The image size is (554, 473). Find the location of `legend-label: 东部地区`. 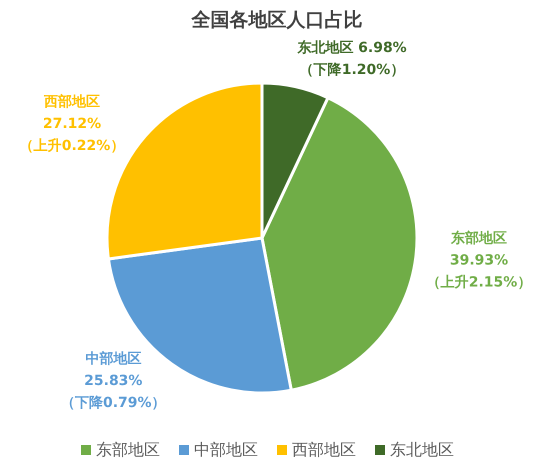

legend-label: 东部地区 is located at coordinates (128, 449).